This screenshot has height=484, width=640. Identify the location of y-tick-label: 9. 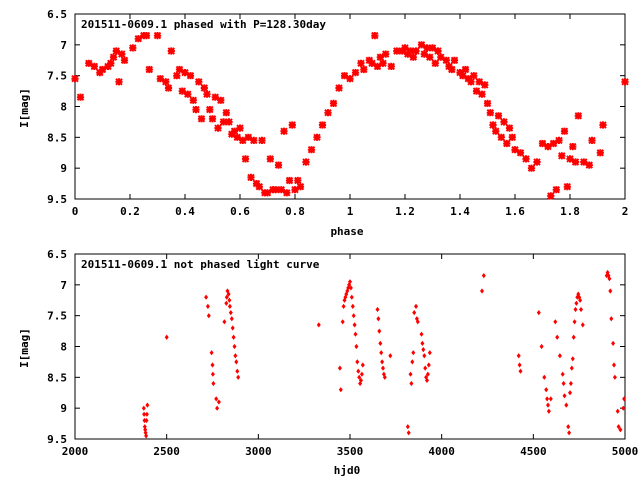
(63, 168).